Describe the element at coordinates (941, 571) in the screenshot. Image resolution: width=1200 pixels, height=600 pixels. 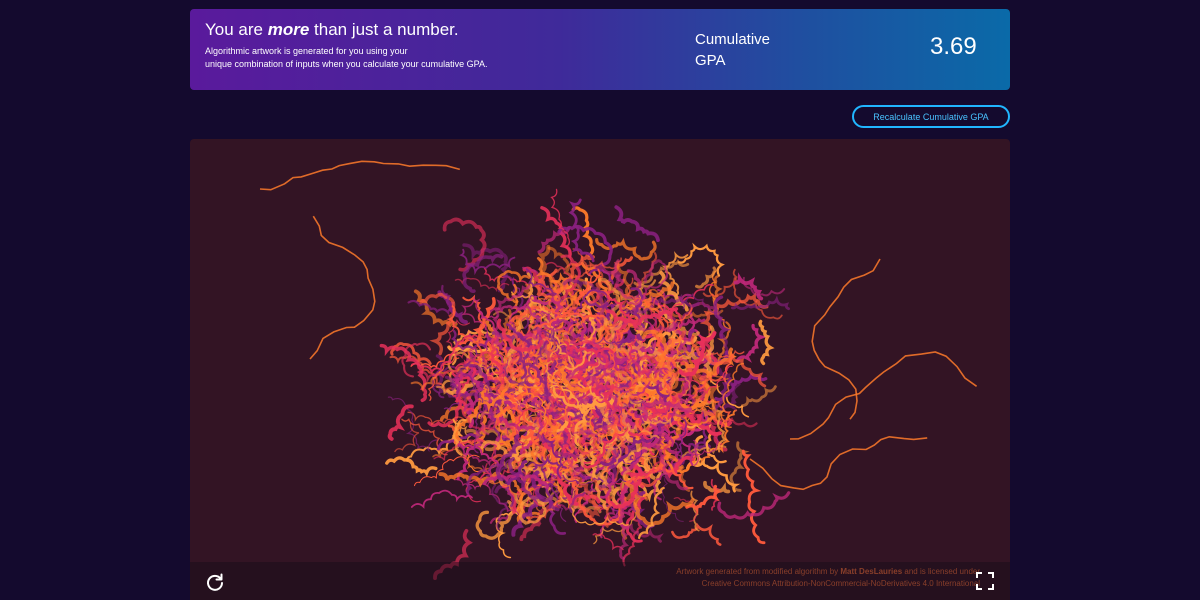
I see `credit-suffix: and is licensed under` at that location.